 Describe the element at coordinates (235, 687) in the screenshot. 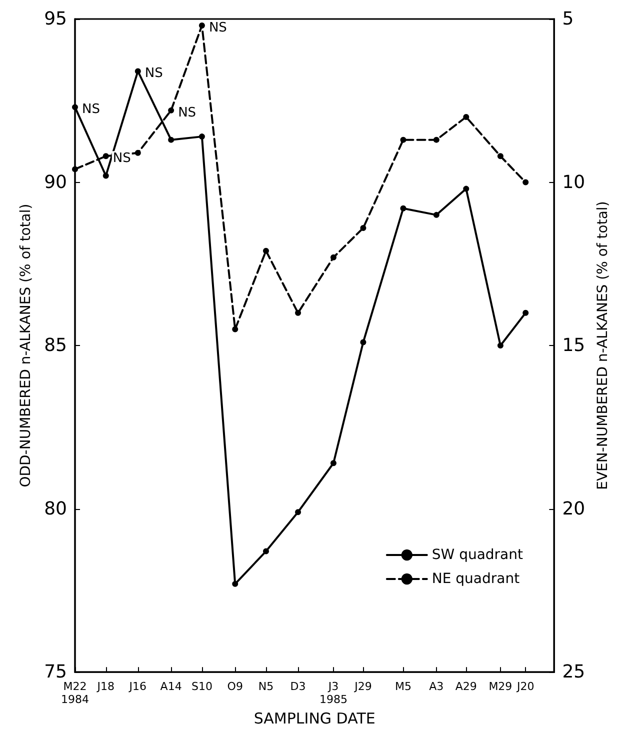

I see `x-tick-label: O9` at that location.